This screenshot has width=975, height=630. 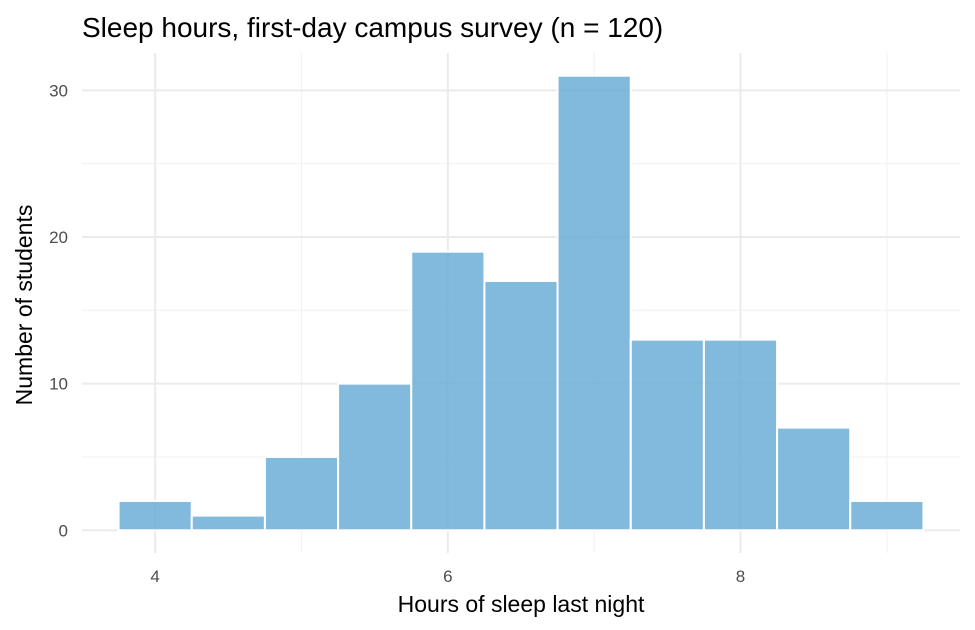 I want to click on x-tick-label: 6, so click(x=447, y=576).